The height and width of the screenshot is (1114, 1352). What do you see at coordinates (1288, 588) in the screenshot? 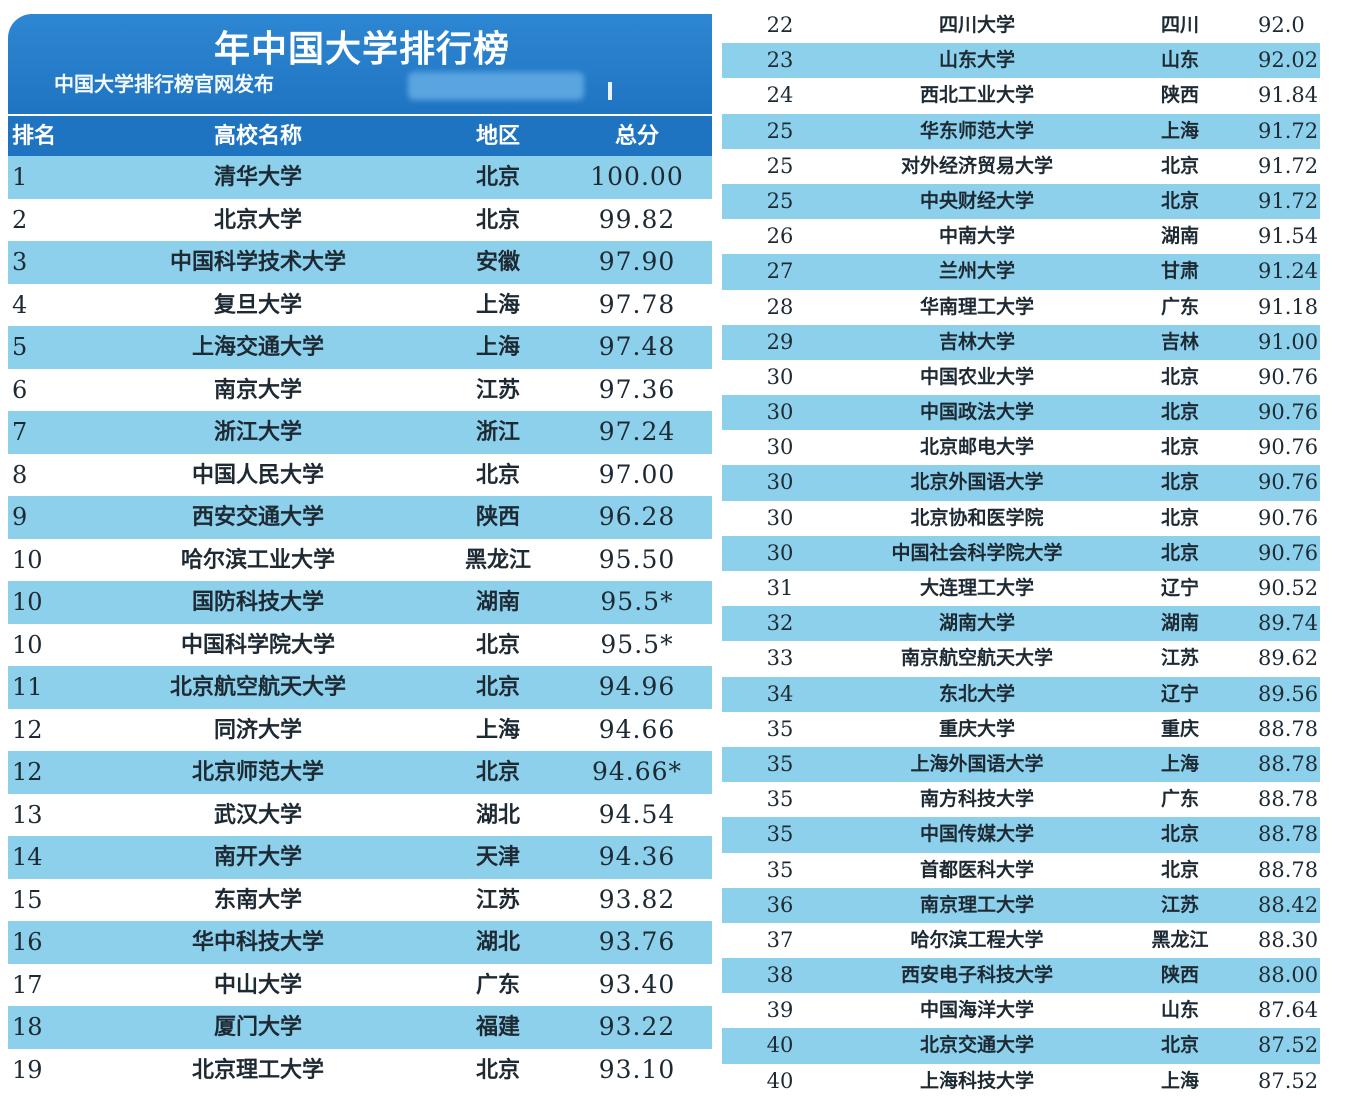
I see `score-cell: 90.52` at bounding box center [1288, 588].